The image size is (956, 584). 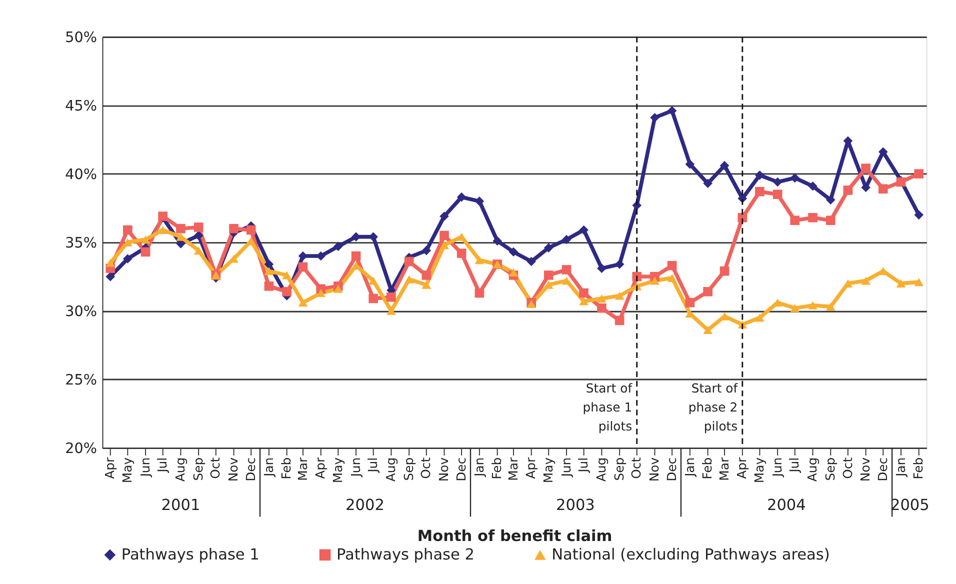 I want to click on ref-line-label: Start of phase 1 pilots, so click(x=607, y=407).